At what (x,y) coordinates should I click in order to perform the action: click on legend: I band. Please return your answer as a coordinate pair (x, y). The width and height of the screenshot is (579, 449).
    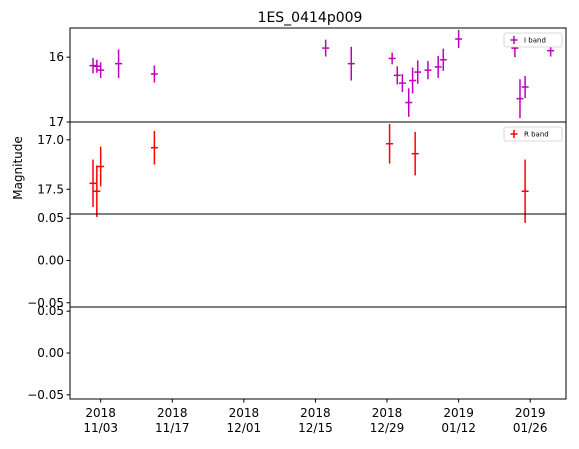
    Looking at the image, I should click on (533, 40).